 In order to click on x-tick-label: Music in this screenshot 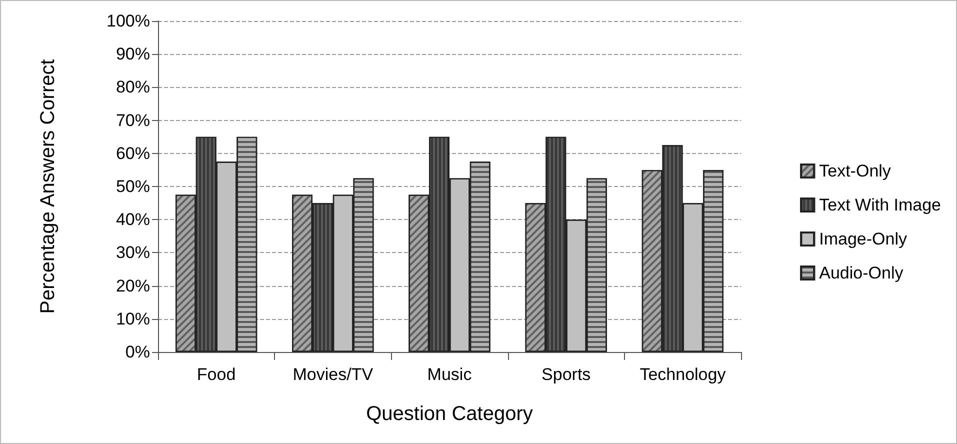, I will do `click(449, 374)`.